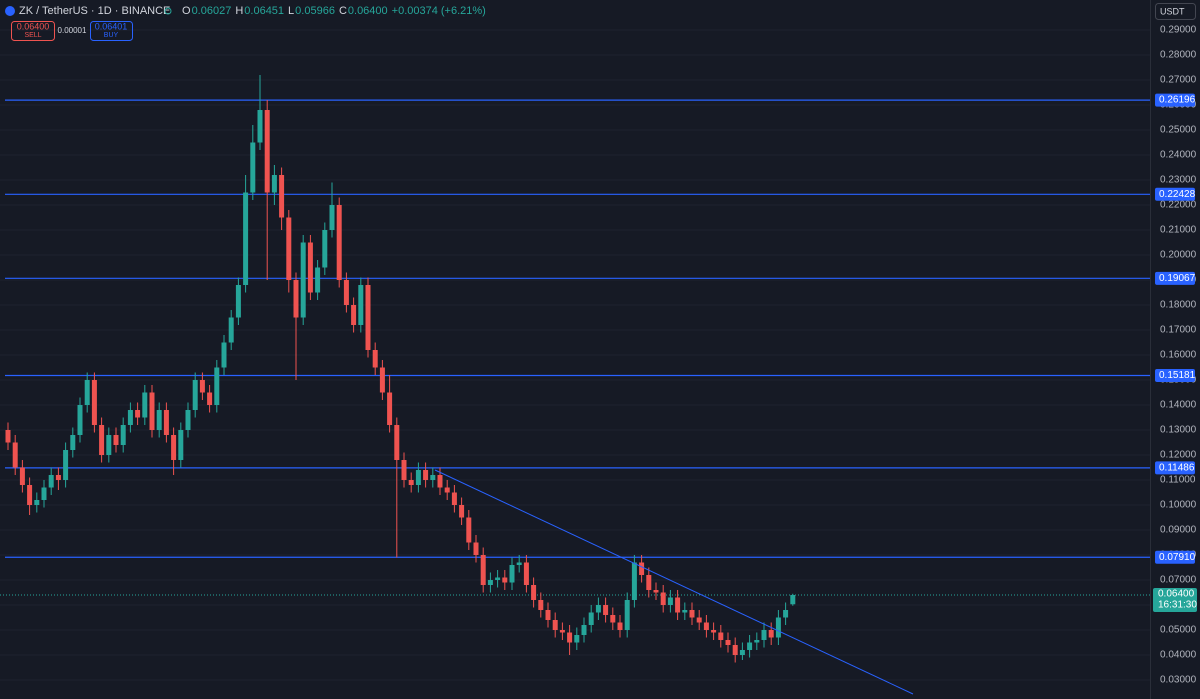 The image size is (1200, 699). I want to click on y-tick-label: 0.07000, so click(1178, 580).